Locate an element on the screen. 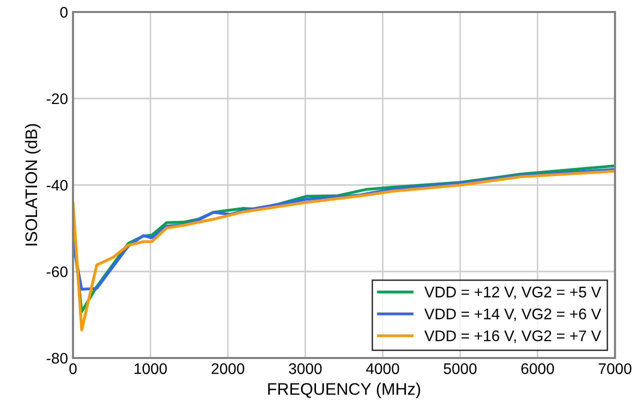 The height and width of the screenshot is (414, 643). y-tick-label: -60 is located at coordinates (57, 272).